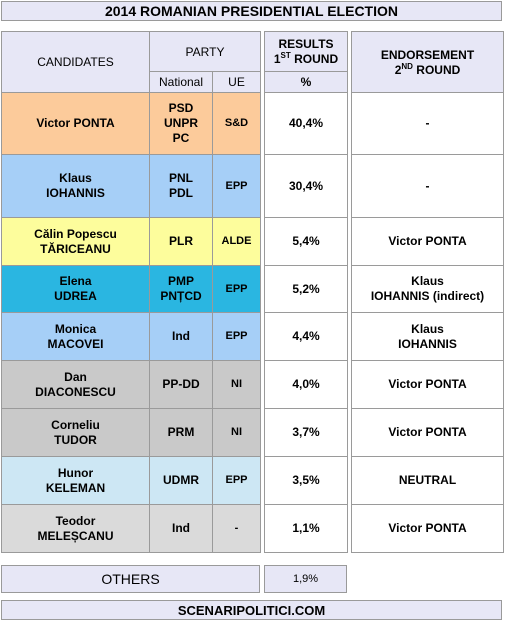 The height and width of the screenshot is (632, 508). I want to click on candidate-row: Dan DIACONESCU PP-DD NI 4,0% Victor PONTA, so click(252, 384).